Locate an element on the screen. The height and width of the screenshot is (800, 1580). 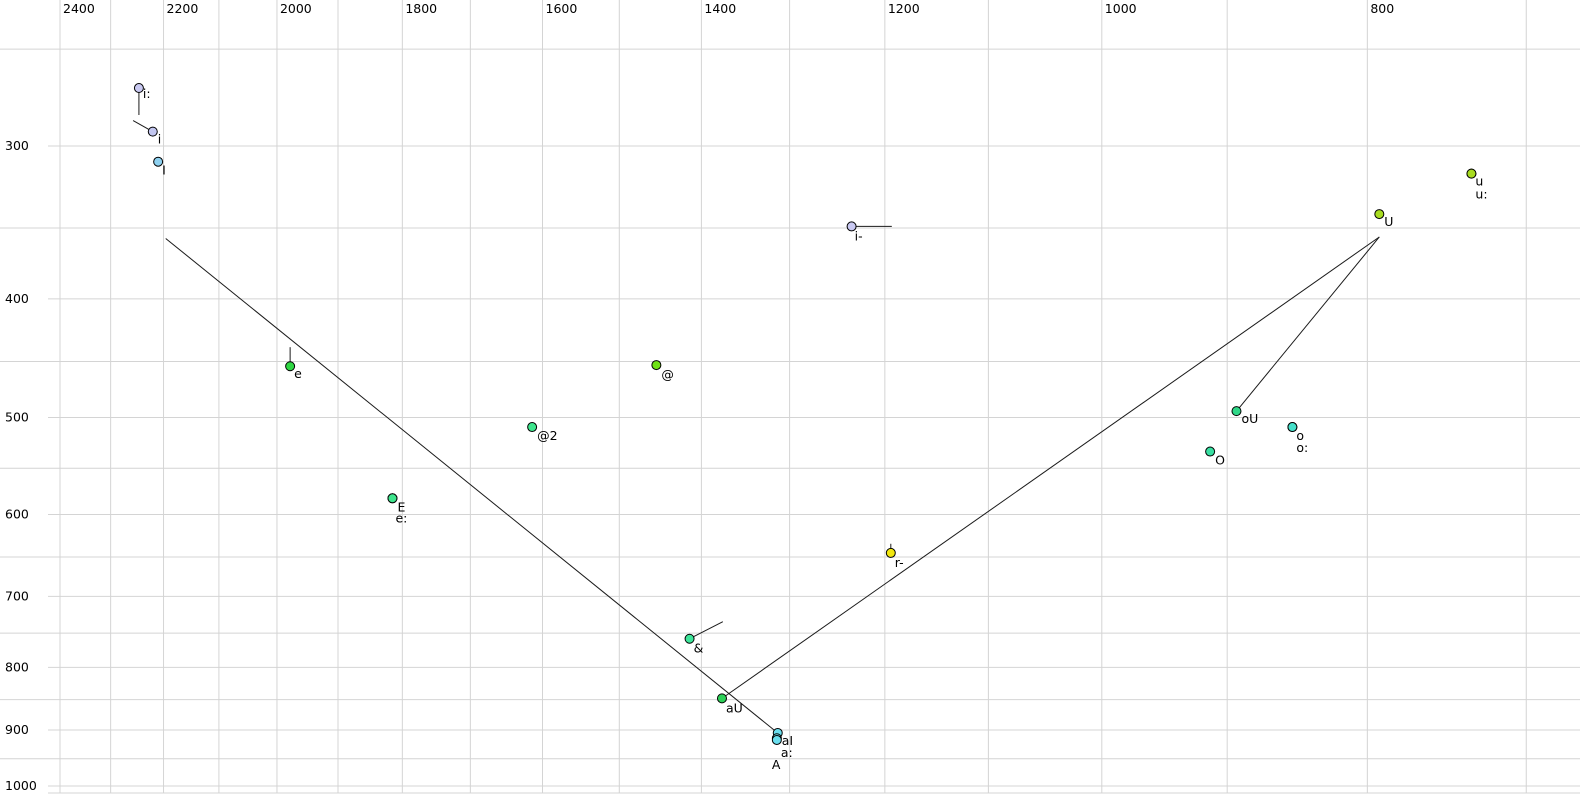
vowel-point-label: a: is located at coordinates (787, 752).